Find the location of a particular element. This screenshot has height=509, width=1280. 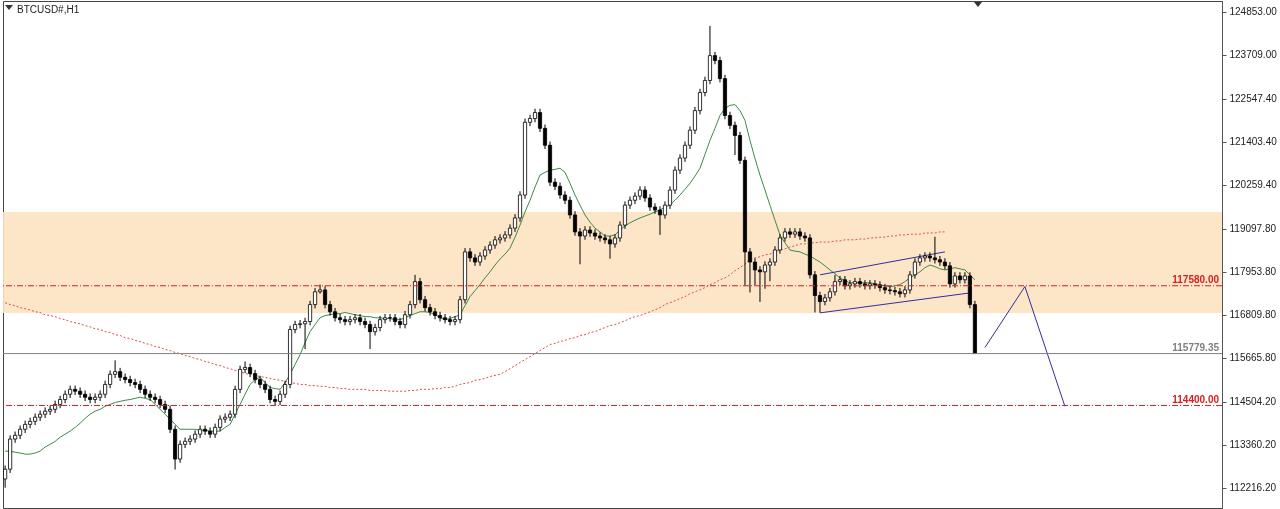

y-tick-label: 124853.00 is located at coordinates (1253, 12).